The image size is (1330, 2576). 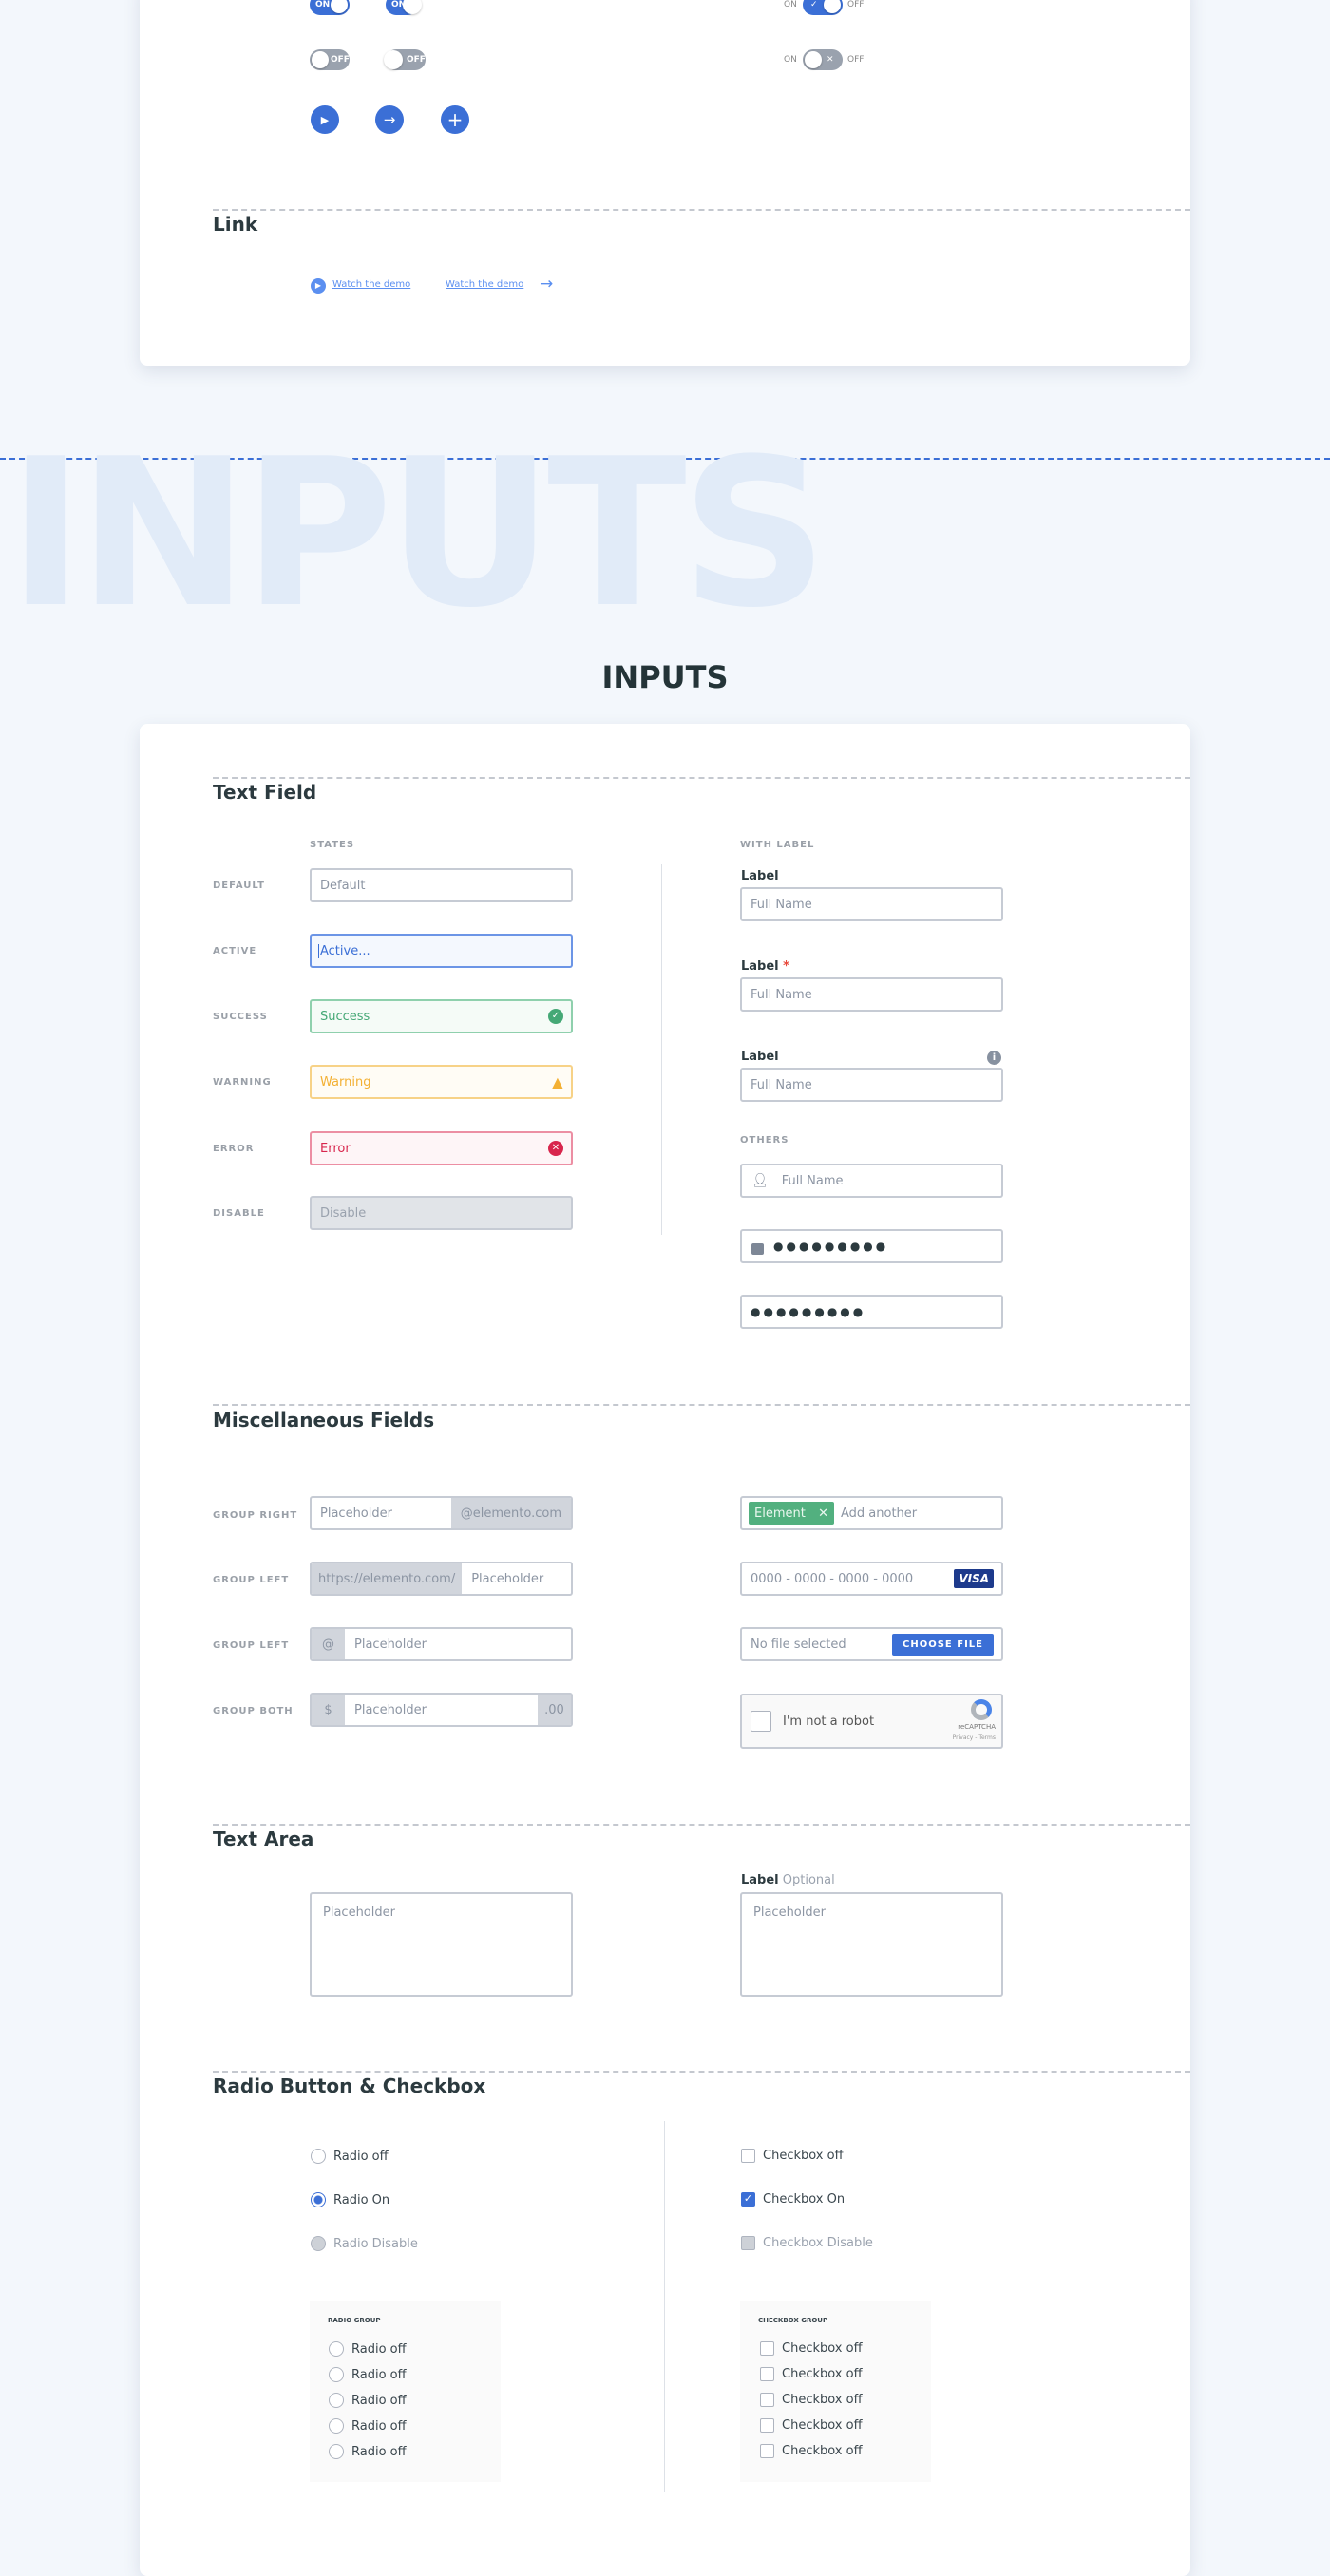 I want to click on watch-demo-link: Watch the demo, so click(x=371, y=284).